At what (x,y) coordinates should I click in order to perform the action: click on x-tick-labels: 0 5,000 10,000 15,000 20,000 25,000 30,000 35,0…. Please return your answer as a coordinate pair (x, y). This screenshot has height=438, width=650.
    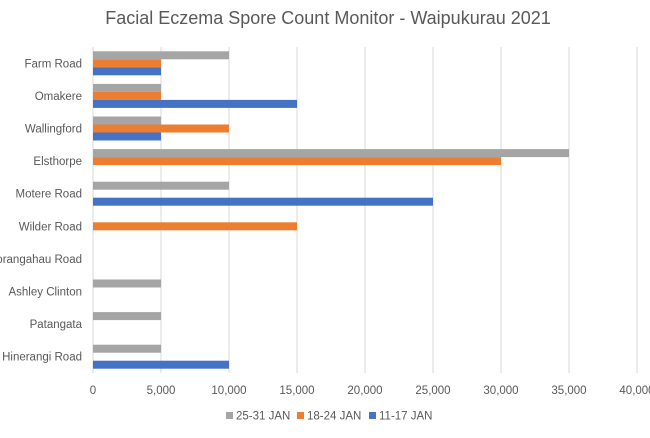
    Looking at the image, I should click on (370, 391).